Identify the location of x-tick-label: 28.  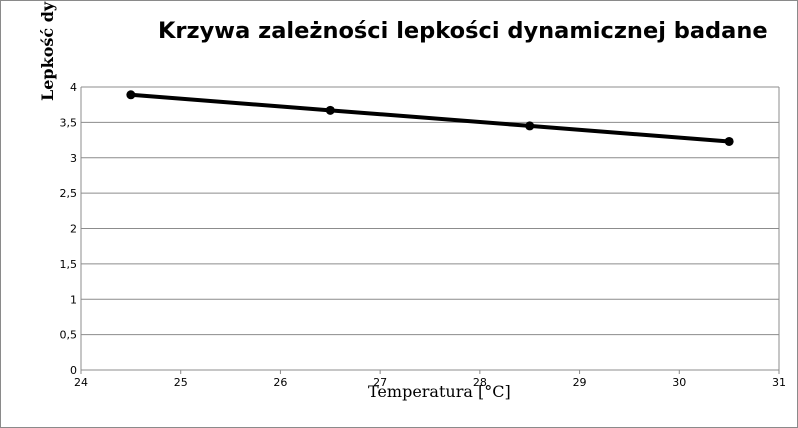
(480, 382).